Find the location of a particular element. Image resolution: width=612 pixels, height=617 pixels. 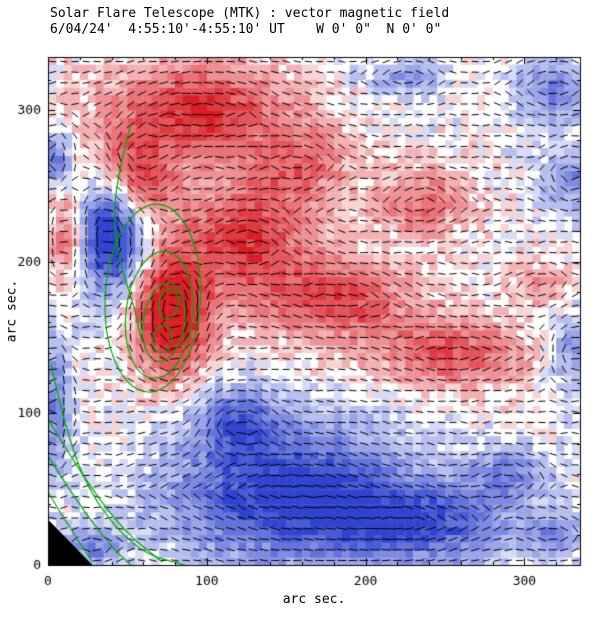

y-axis-label: arc sec. is located at coordinates (12, 311).